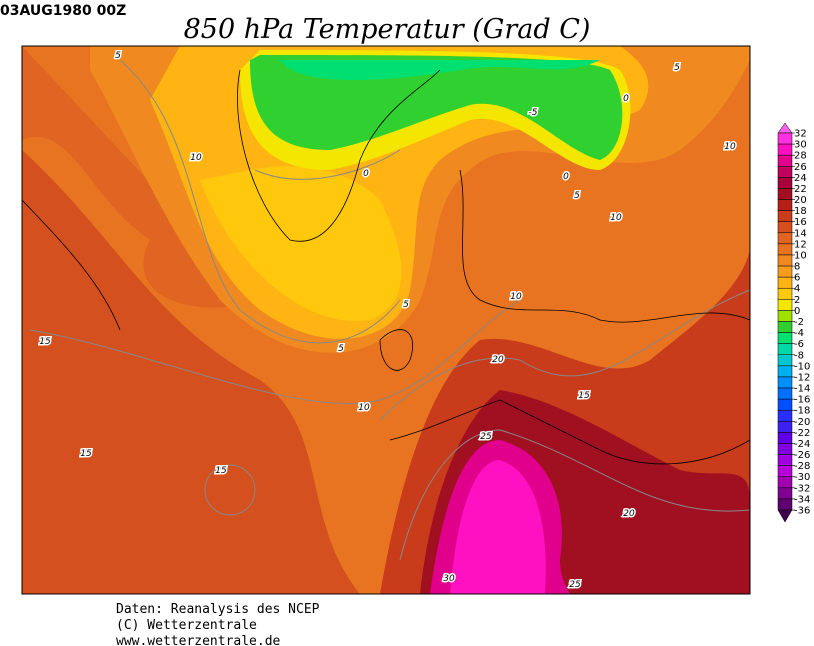 The width and height of the screenshot is (814, 646). Describe the element at coordinates (797, 278) in the screenshot. I see `colorbar-label: 6` at that location.